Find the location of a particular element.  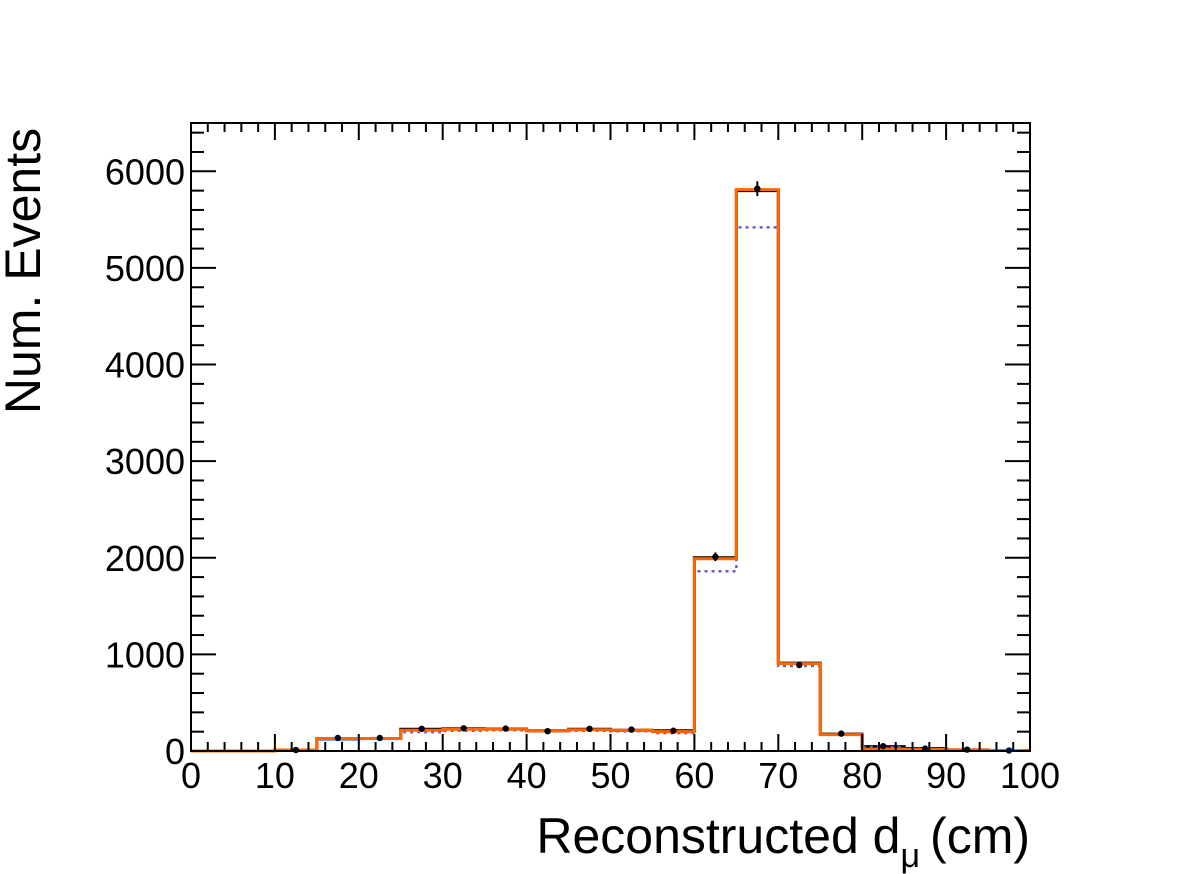

y-tick-label: 3000 is located at coordinates (145, 461).